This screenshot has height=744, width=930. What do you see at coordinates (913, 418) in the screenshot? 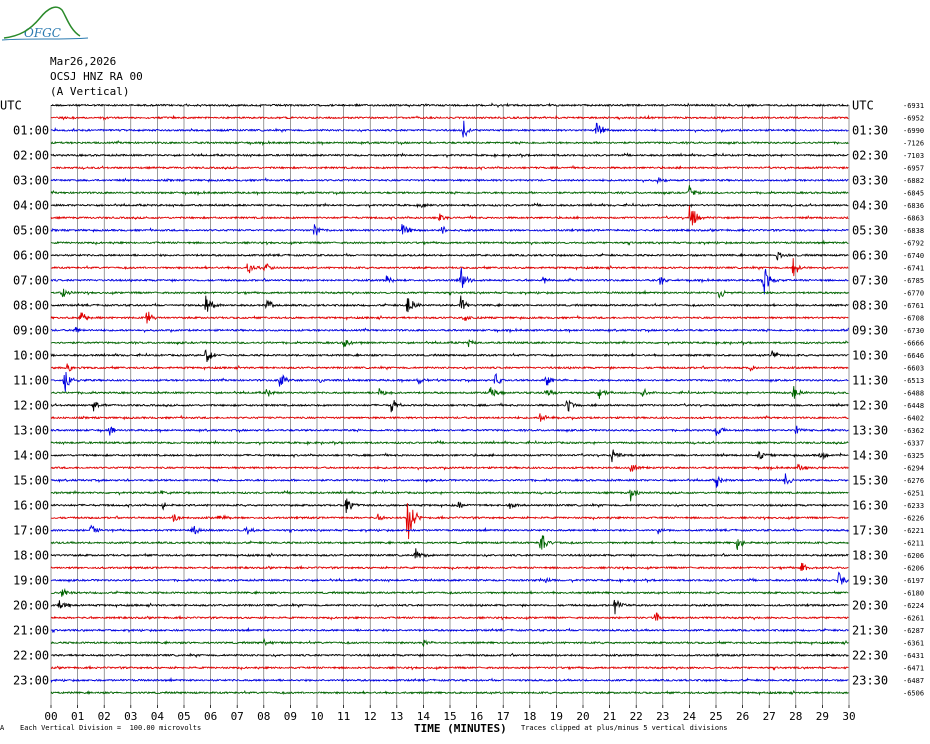
I see `trace-offset-label: -6402` at bounding box center [913, 418].